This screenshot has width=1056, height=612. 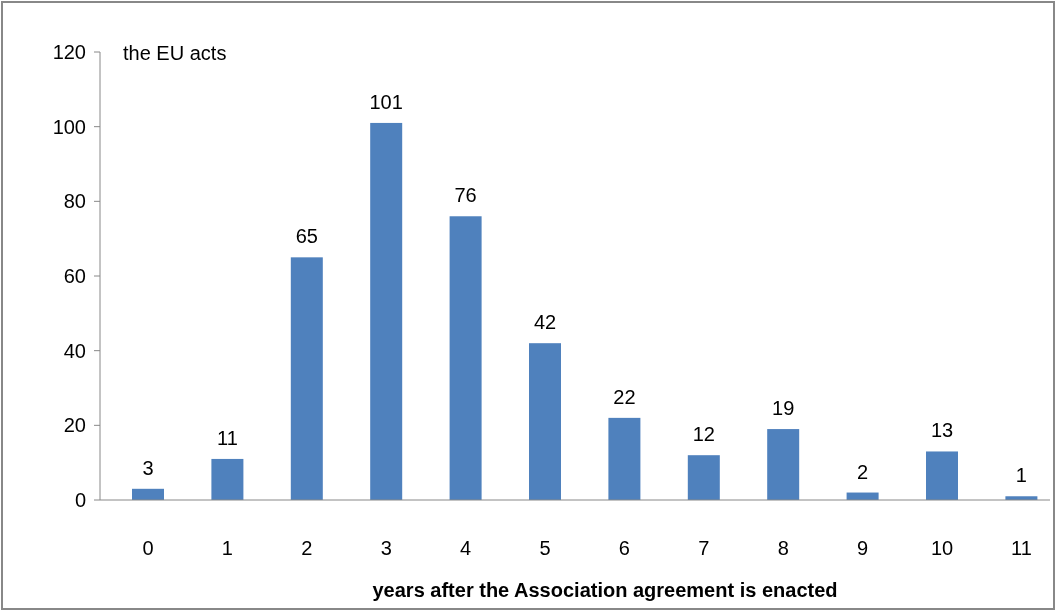 I want to click on y-tick-label: 80, so click(x=74, y=201).